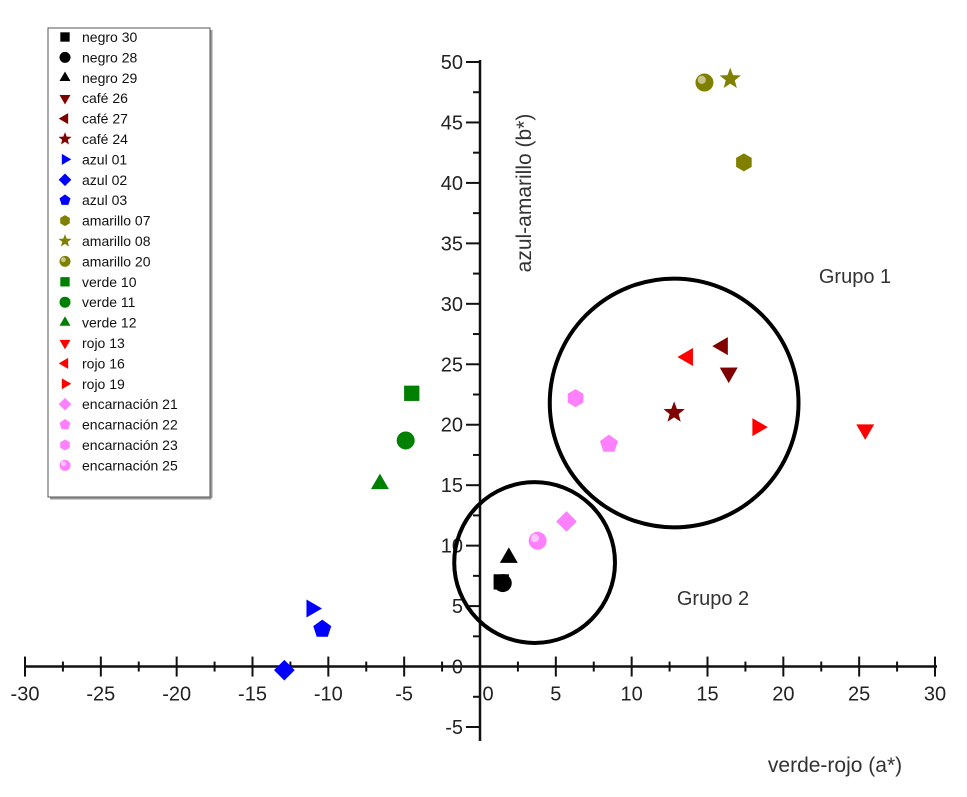 The width and height of the screenshot is (967, 797). What do you see at coordinates (130, 425) in the screenshot?
I see `legend-label: encarnación 22` at bounding box center [130, 425].